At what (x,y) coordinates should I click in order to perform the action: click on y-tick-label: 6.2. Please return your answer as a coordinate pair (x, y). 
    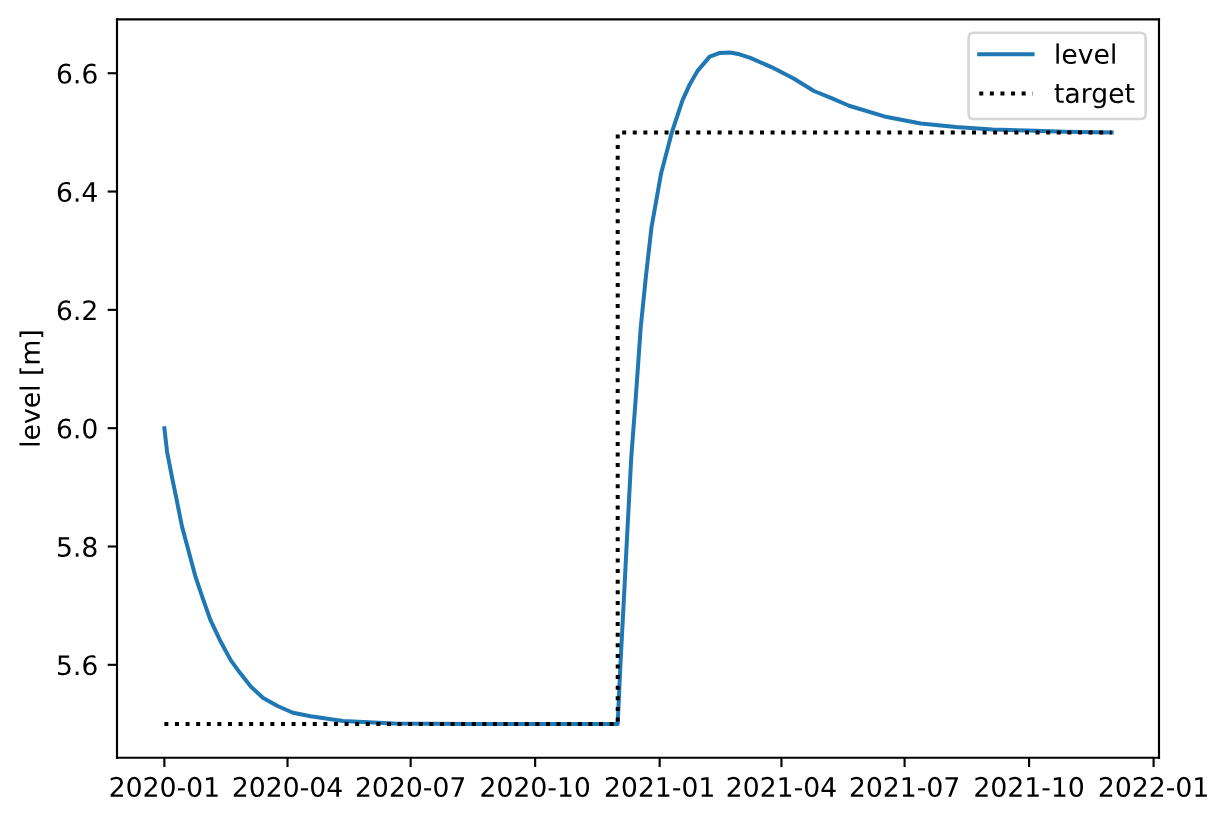
    Looking at the image, I should click on (76, 310).